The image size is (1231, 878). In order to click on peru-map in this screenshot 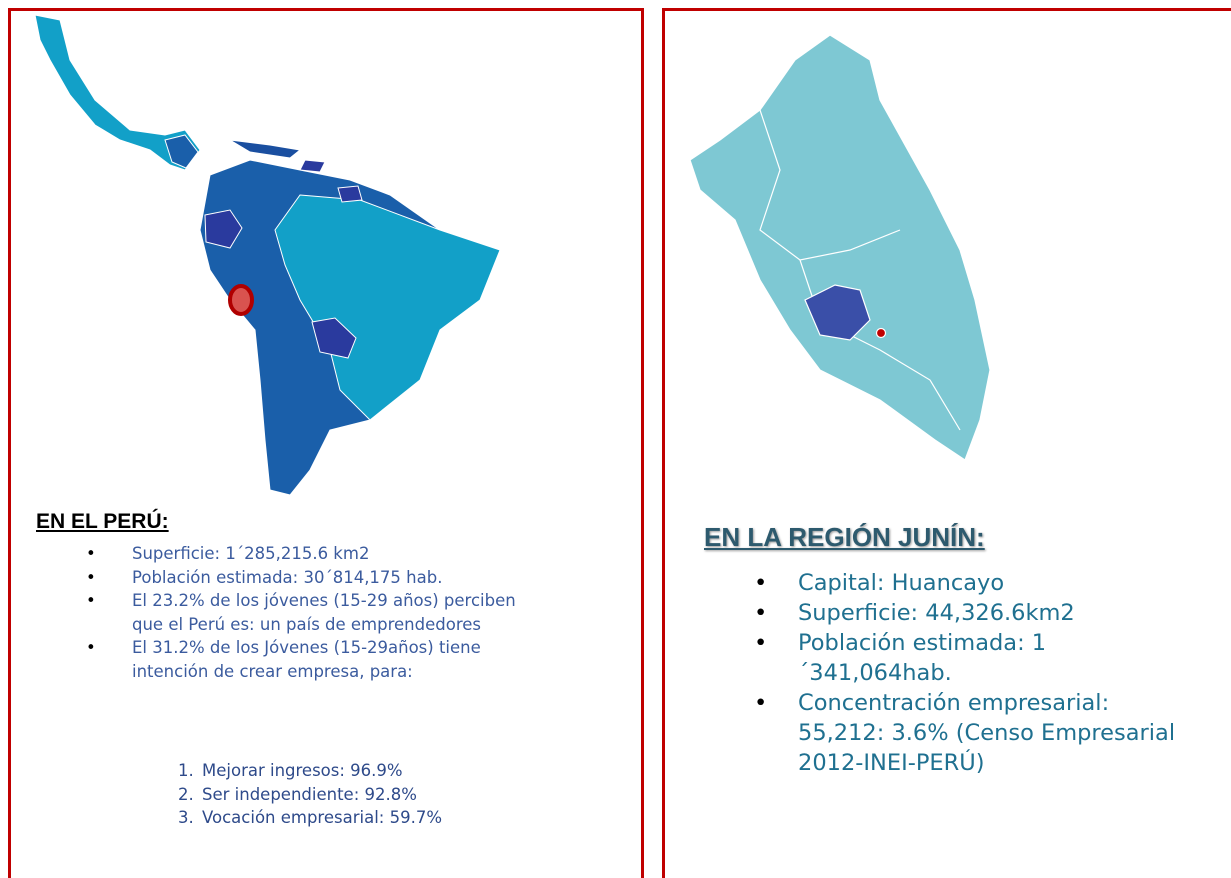, I will do `click(840, 247)`.